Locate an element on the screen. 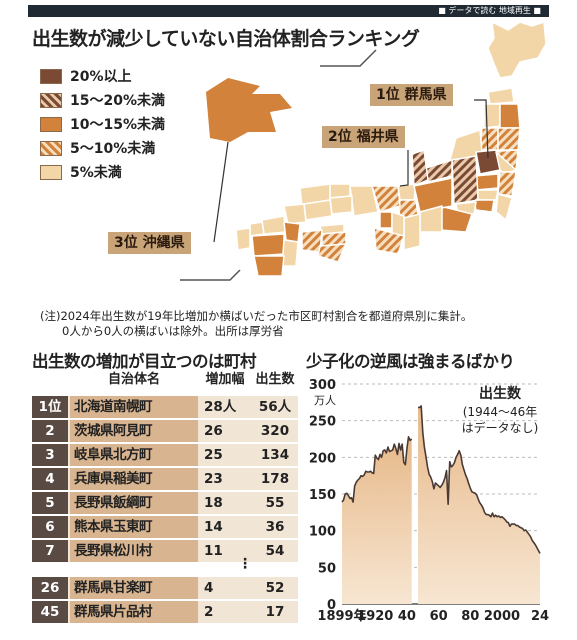 This screenshot has width=577, height=640. x-tick-label: 80 is located at coordinates (470, 616).